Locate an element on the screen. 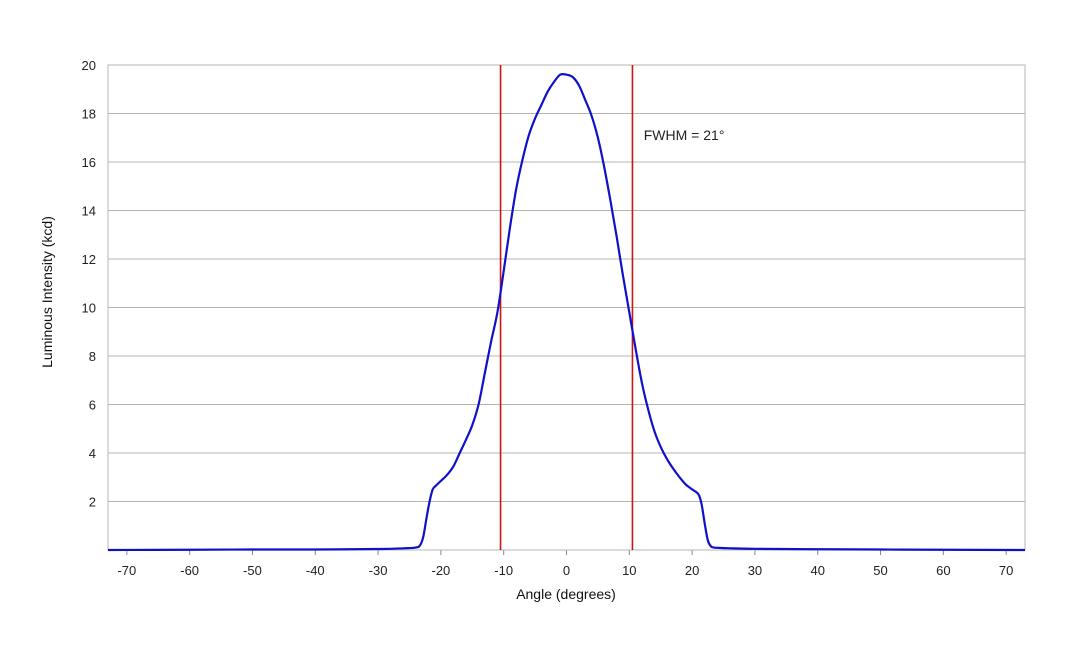 The width and height of the screenshot is (1080, 648). y-tick-label: 16 is located at coordinates (89, 162).